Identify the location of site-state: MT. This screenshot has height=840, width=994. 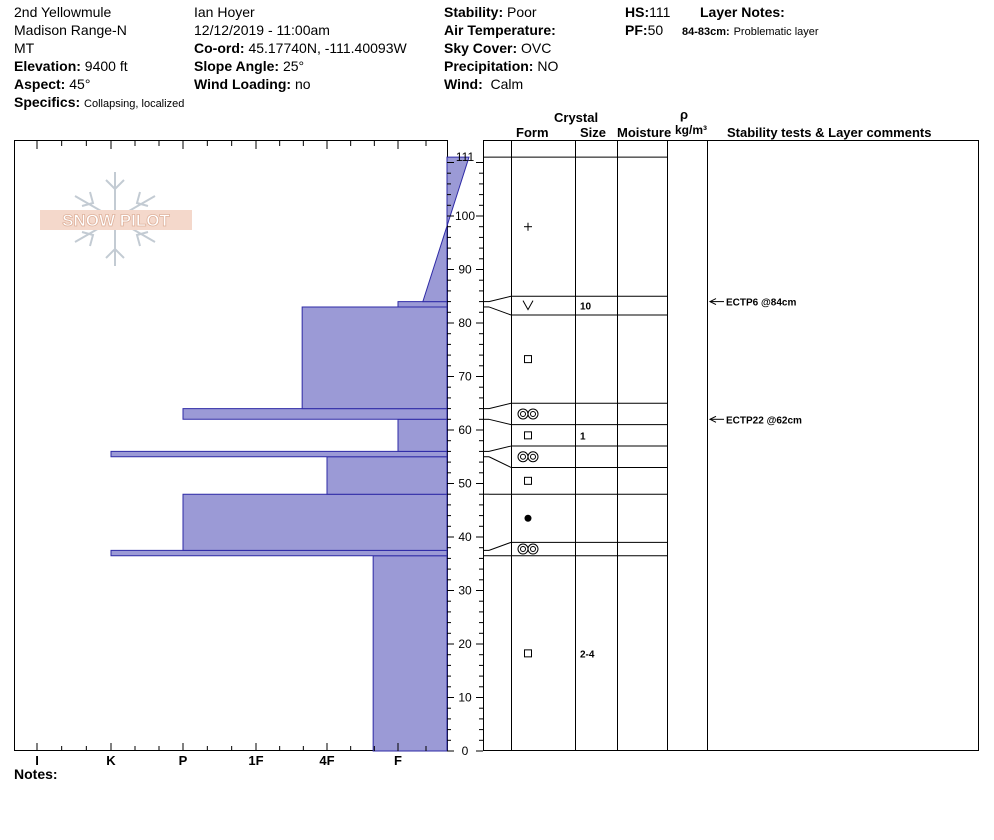
(24, 48).